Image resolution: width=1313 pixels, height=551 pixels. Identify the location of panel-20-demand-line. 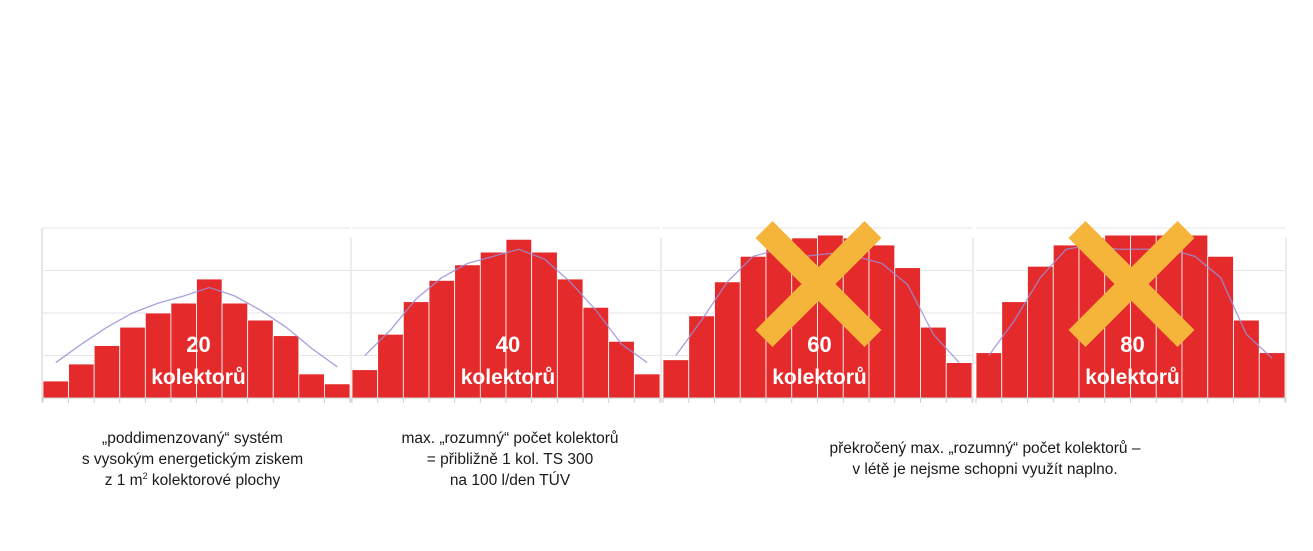
(196, 327).